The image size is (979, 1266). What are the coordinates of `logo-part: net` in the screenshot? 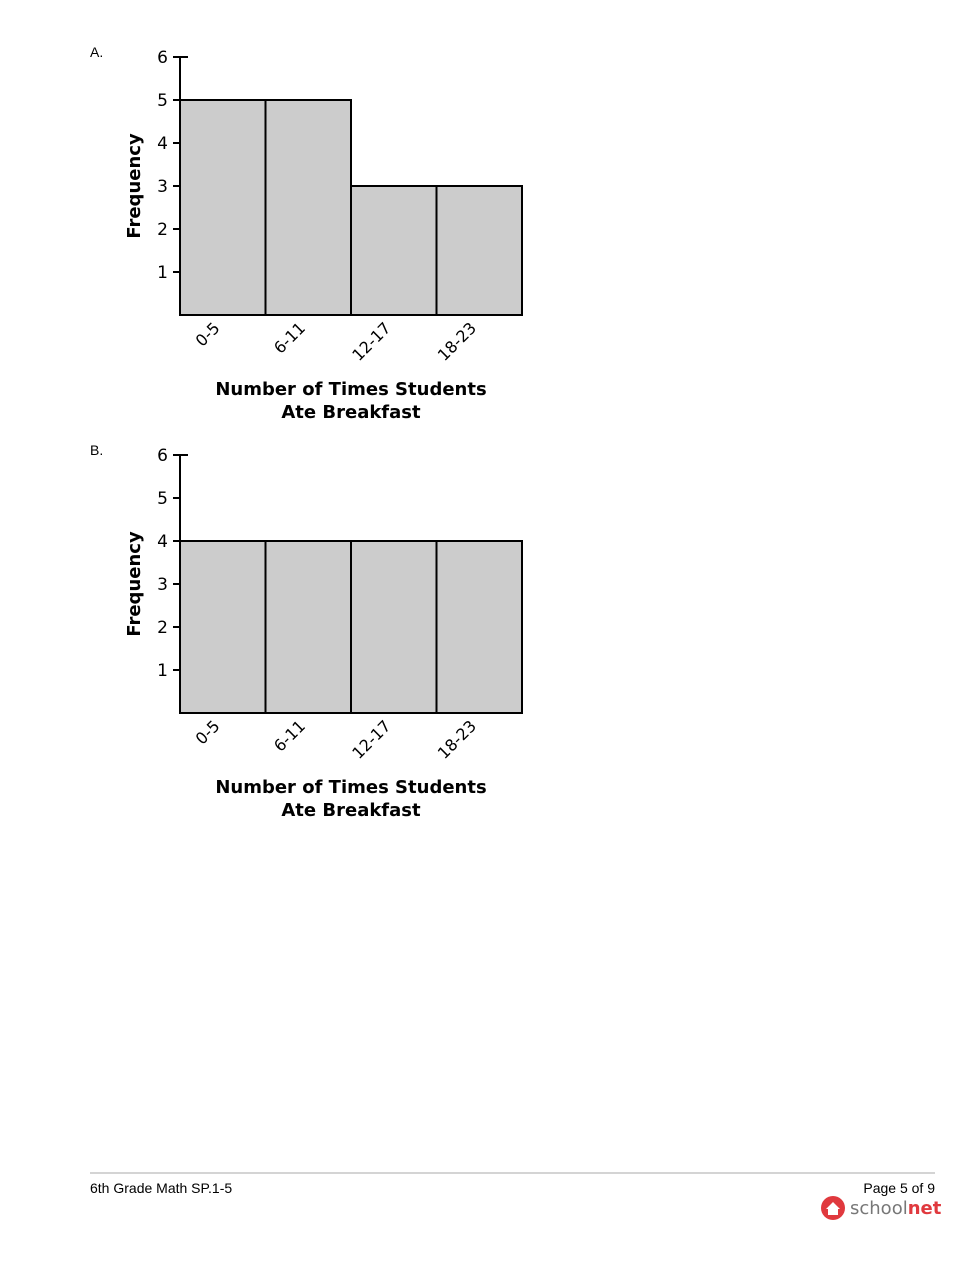 It's located at (925, 1208).